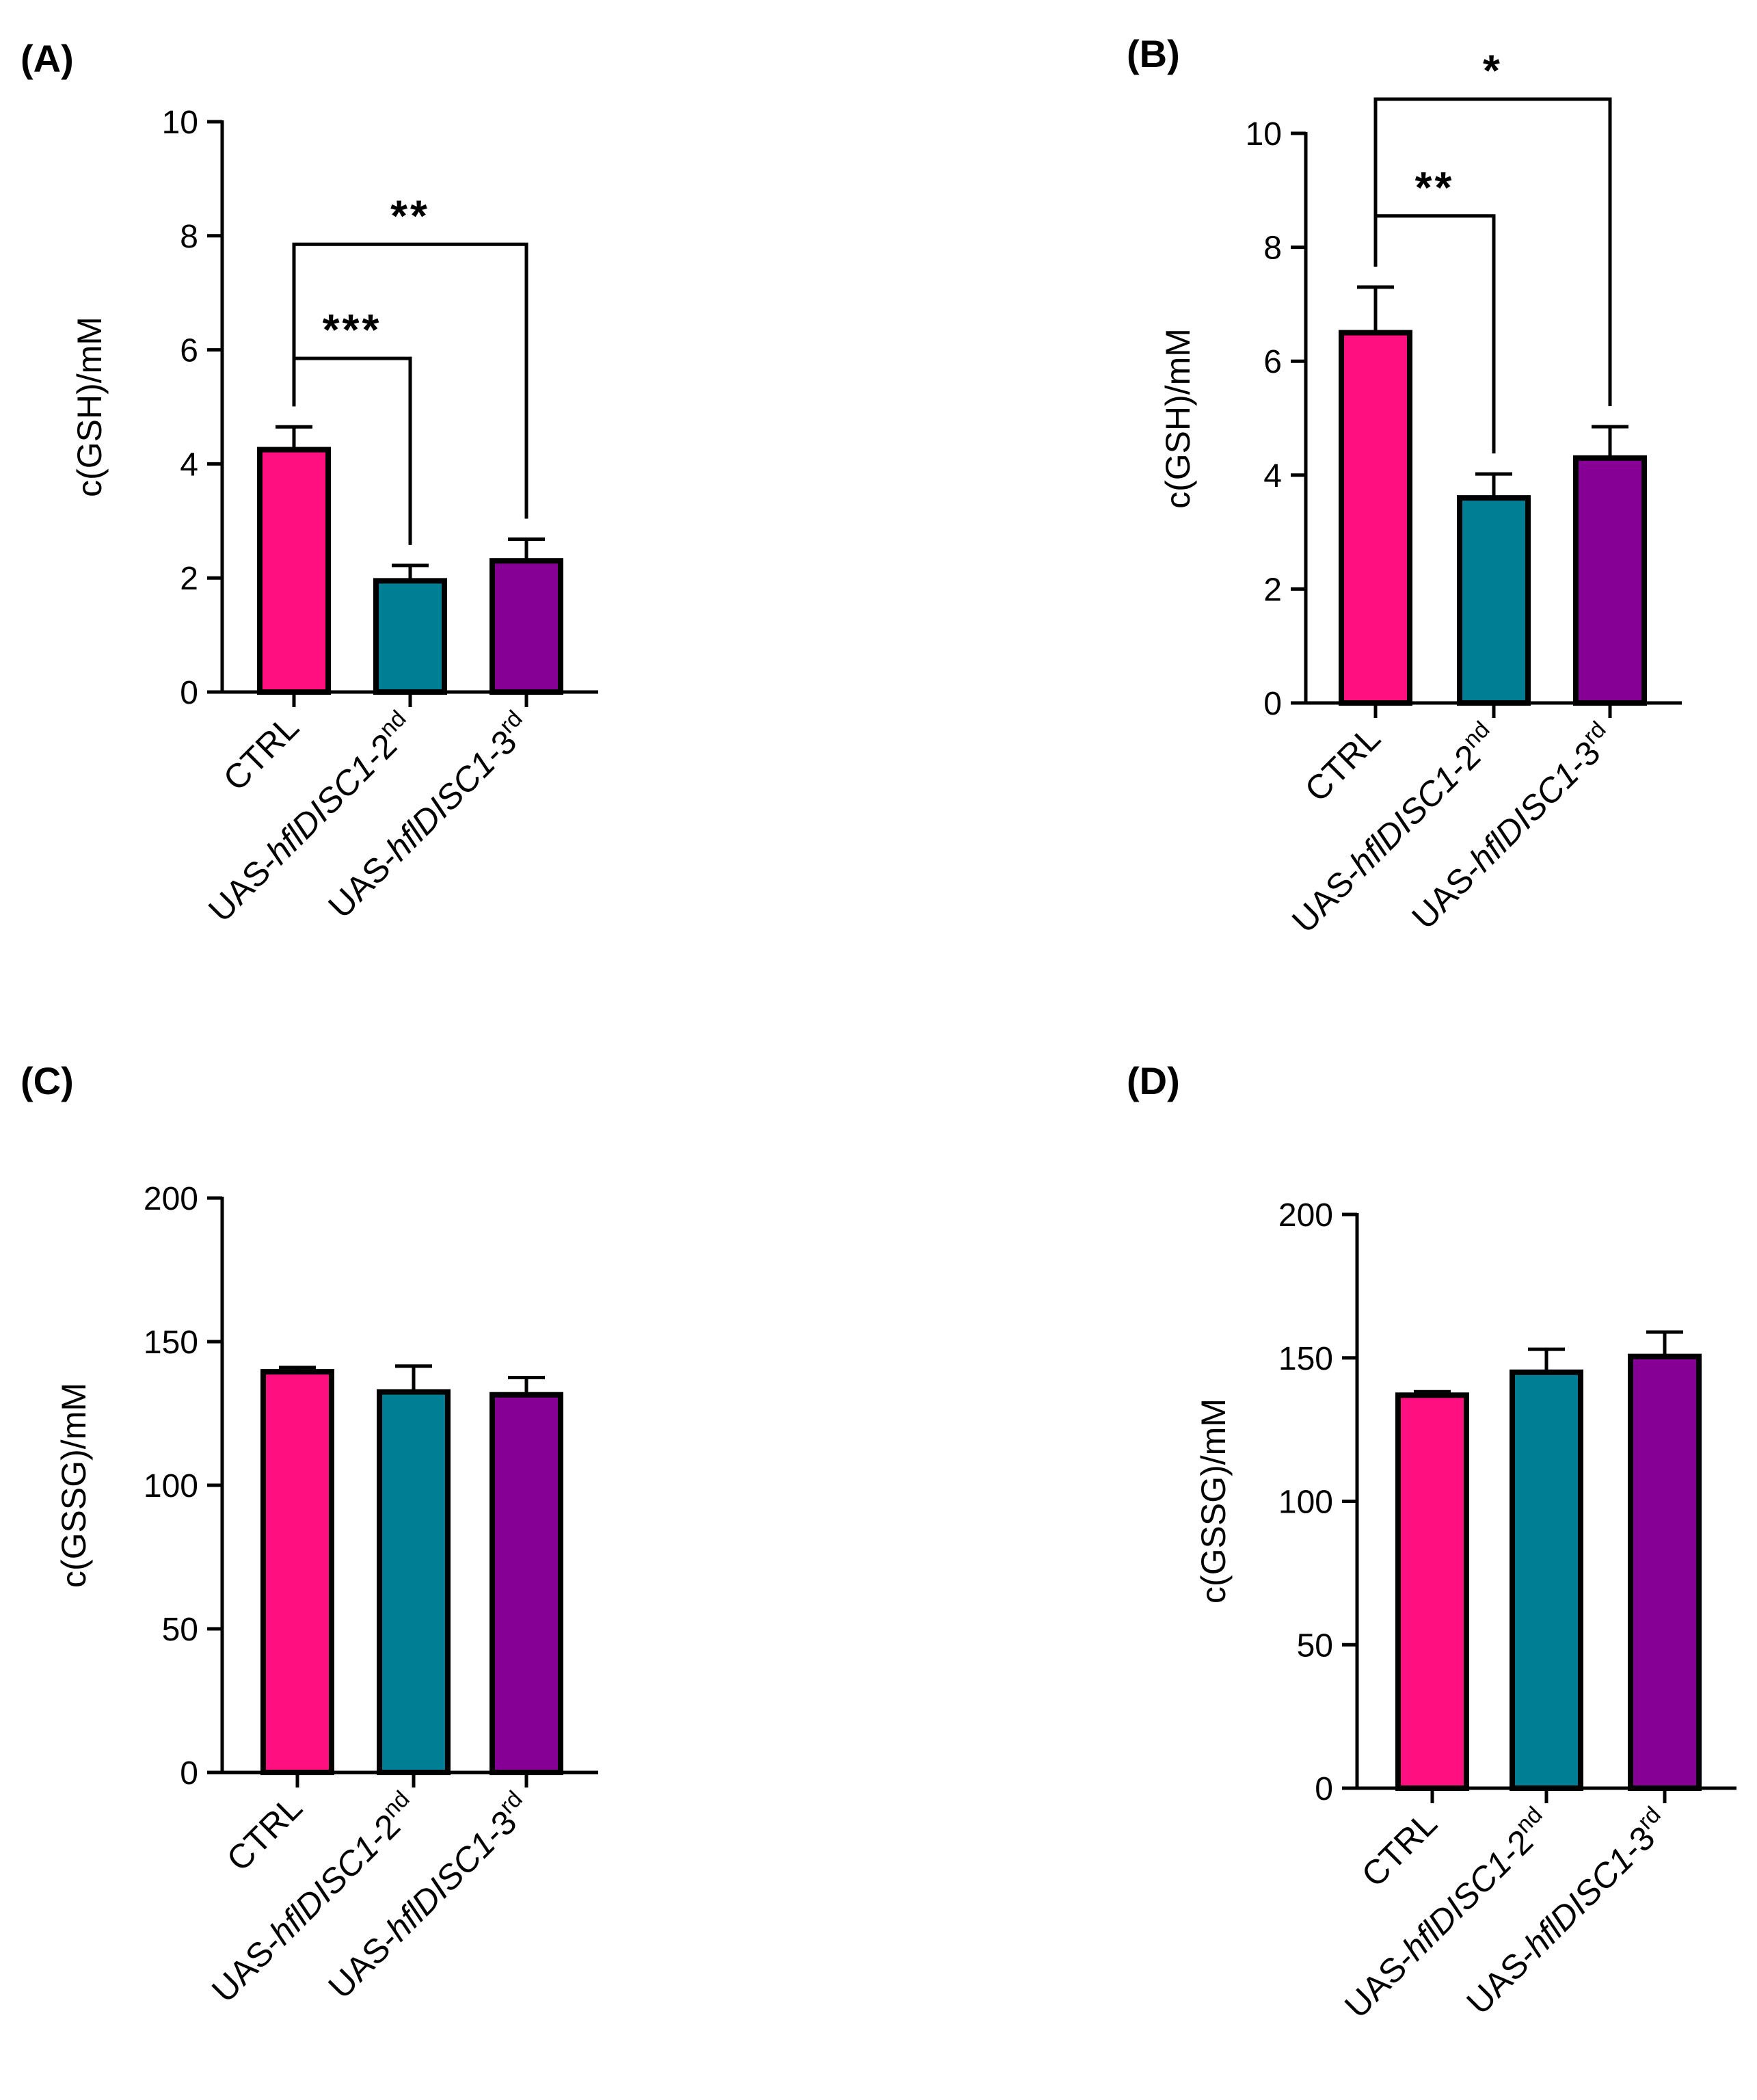 This screenshot has width=1757, height=2100. Describe the element at coordinates (1493, 70) in the screenshot. I see `significance-label: *` at that location.